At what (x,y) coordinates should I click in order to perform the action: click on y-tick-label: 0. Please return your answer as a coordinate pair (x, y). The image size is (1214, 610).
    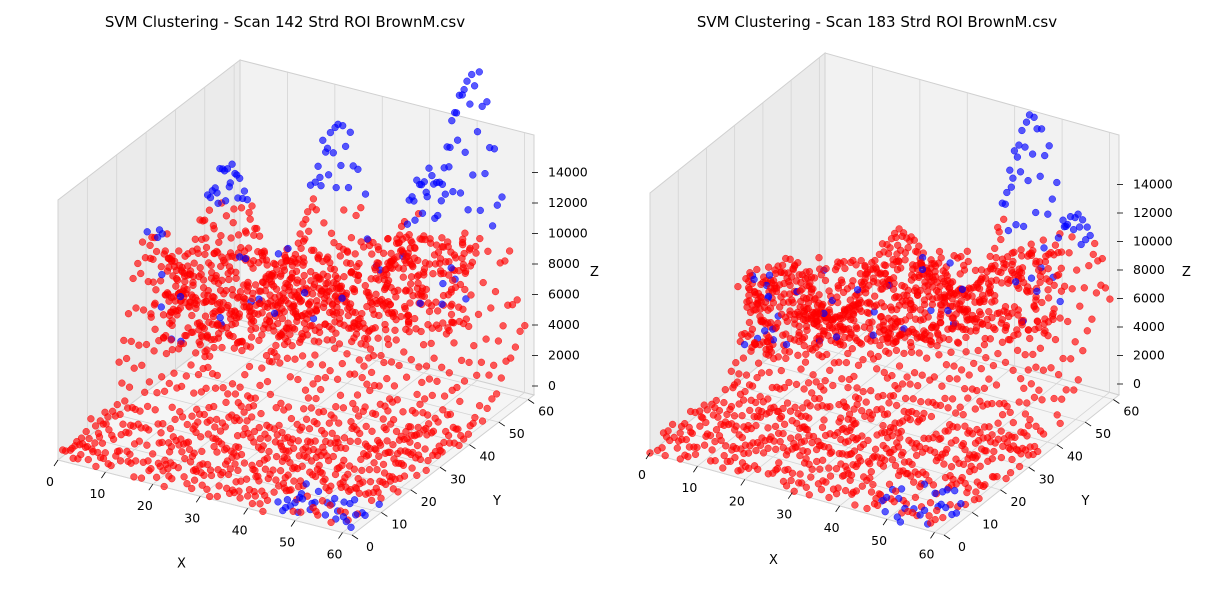
    Looking at the image, I should click on (962, 546).